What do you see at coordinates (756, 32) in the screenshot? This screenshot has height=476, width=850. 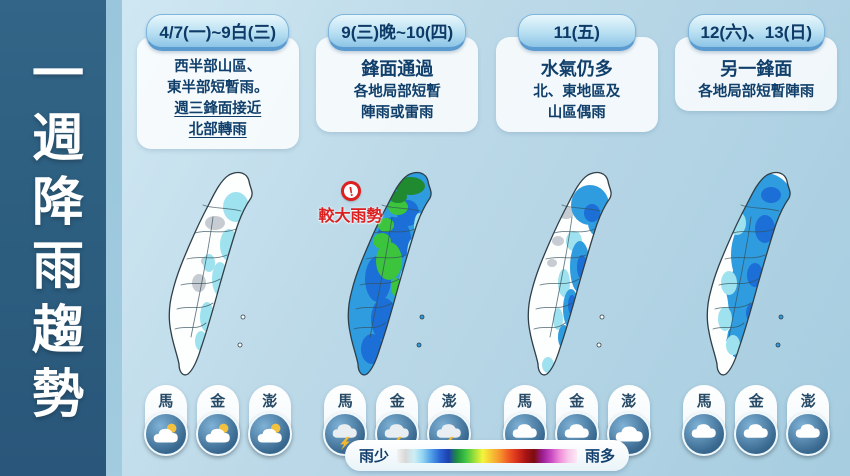 I see `date-range-pill: 12(六)、13(日)` at bounding box center [756, 32].